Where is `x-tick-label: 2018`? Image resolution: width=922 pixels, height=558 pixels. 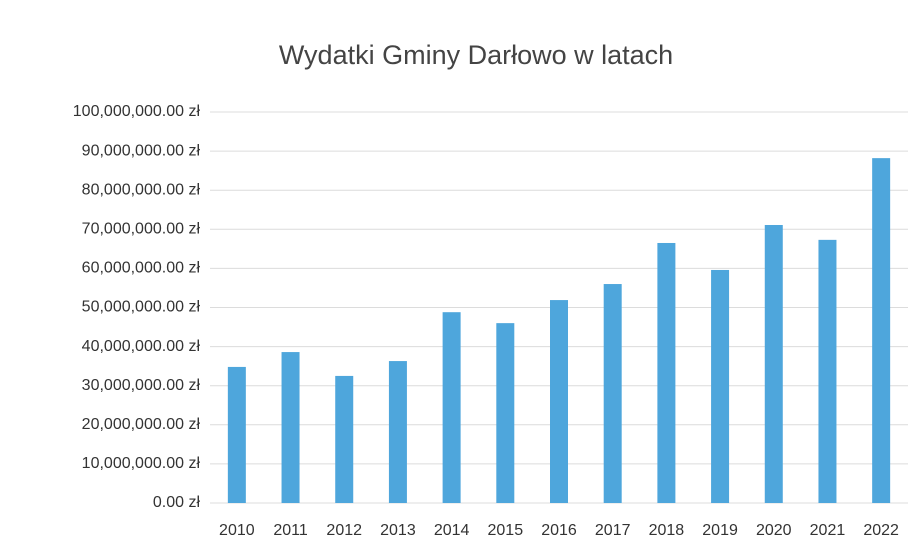
x-tick-label: 2018 is located at coordinates (667, 530).